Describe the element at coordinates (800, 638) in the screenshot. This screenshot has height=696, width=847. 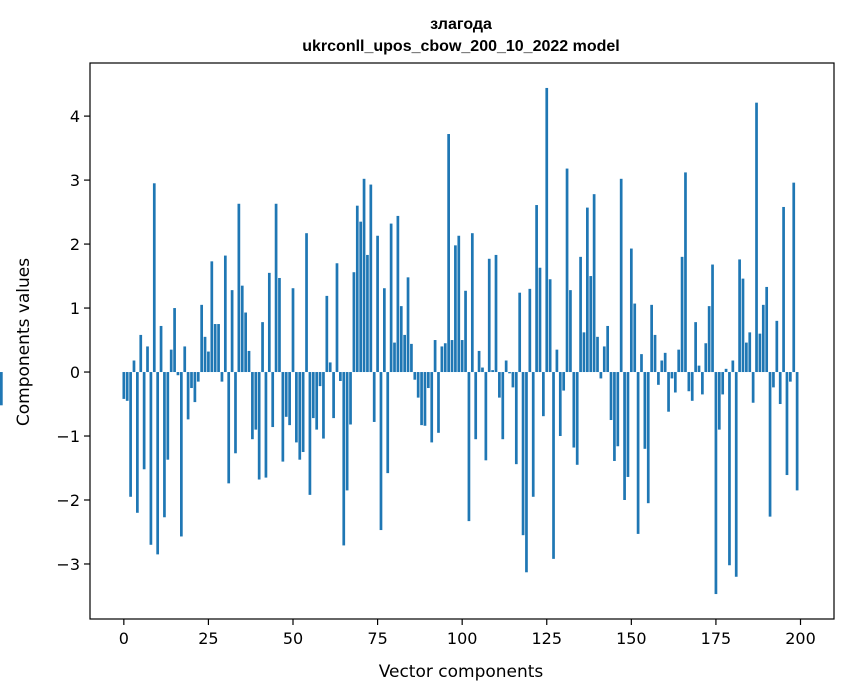
I see `x-tick-label: 200` at that location.